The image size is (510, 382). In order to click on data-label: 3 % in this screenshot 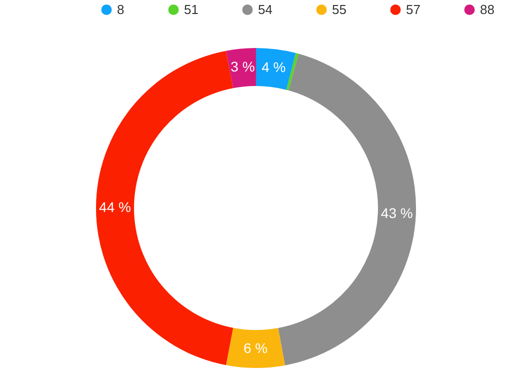, I will do `click(242, 66)`.